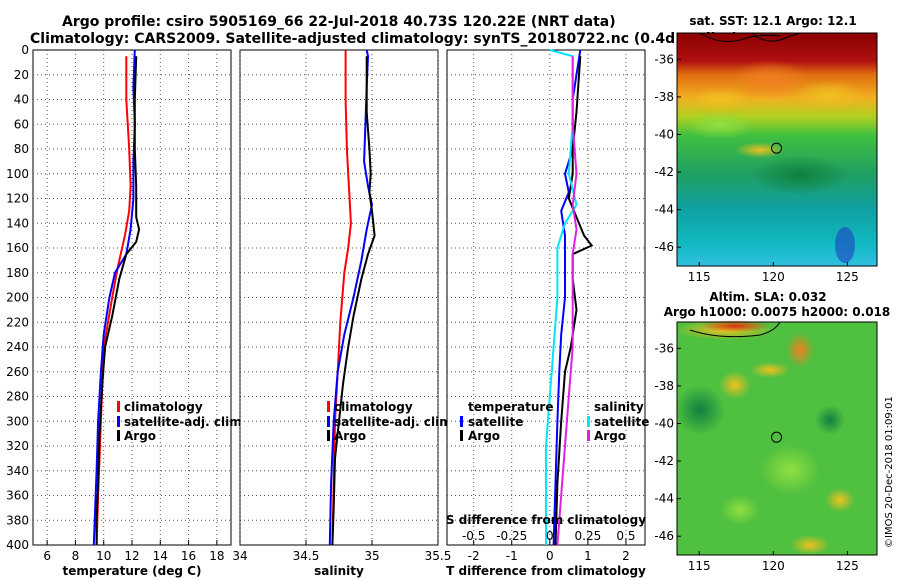 This screenshot has height=580, width=900. Describe the element at coordinates (438, 556) in the screenshot. I see `x-tick-label: 35.5` at that location.